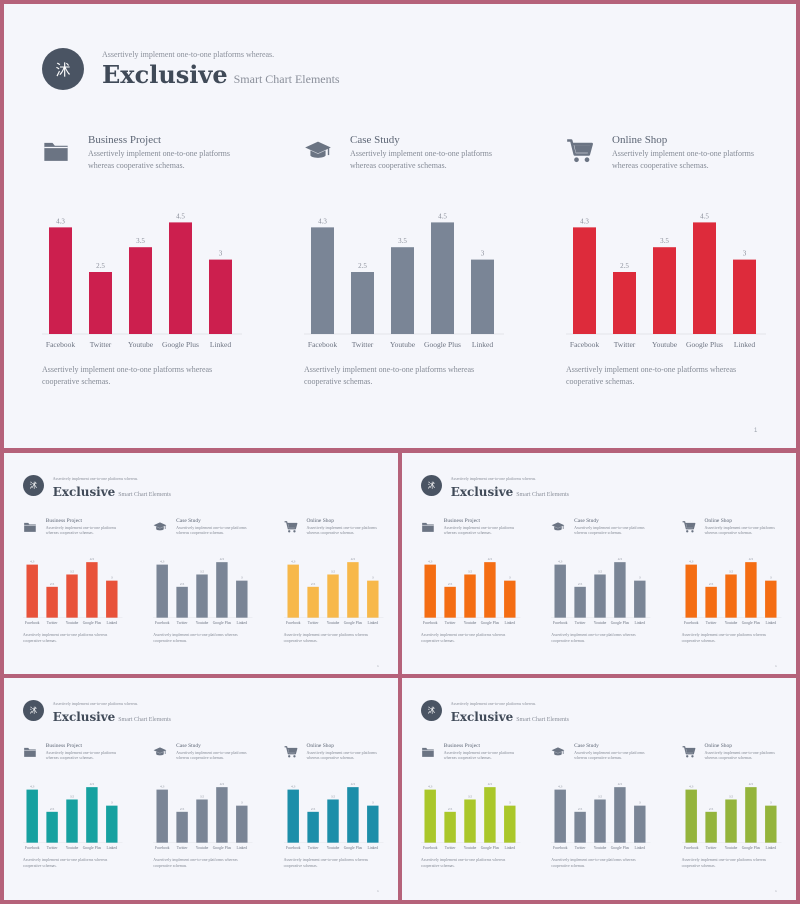 This screenshot has width=800, height=904. I want to click on title-sub: Smart Chart Elements, so click(542, 494).